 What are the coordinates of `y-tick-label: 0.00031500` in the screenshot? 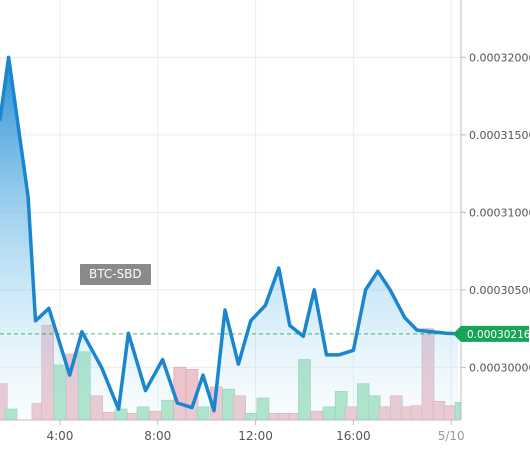 It's located at (499, 135).